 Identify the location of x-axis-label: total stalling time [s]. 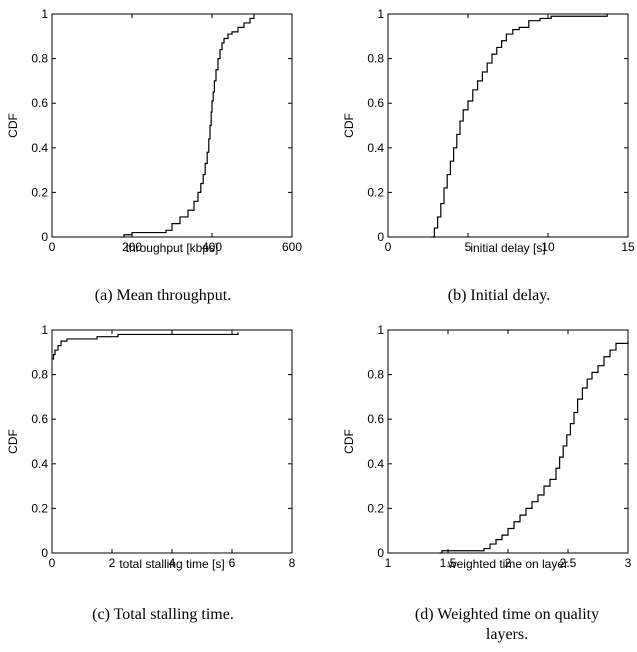
(171, 564).